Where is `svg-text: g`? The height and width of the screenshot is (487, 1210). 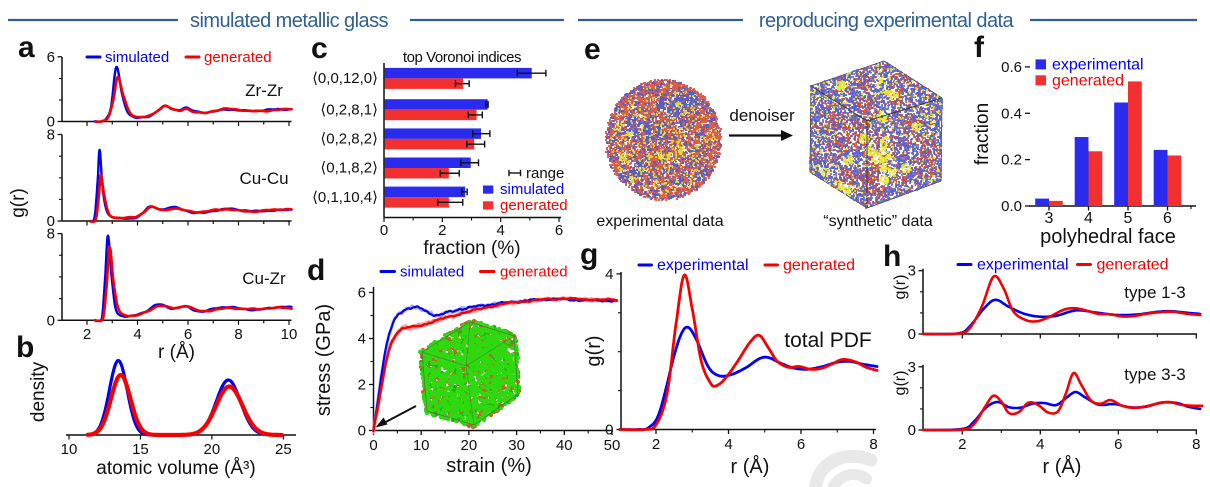 svg-text: g is located at coordinates (589, 254).